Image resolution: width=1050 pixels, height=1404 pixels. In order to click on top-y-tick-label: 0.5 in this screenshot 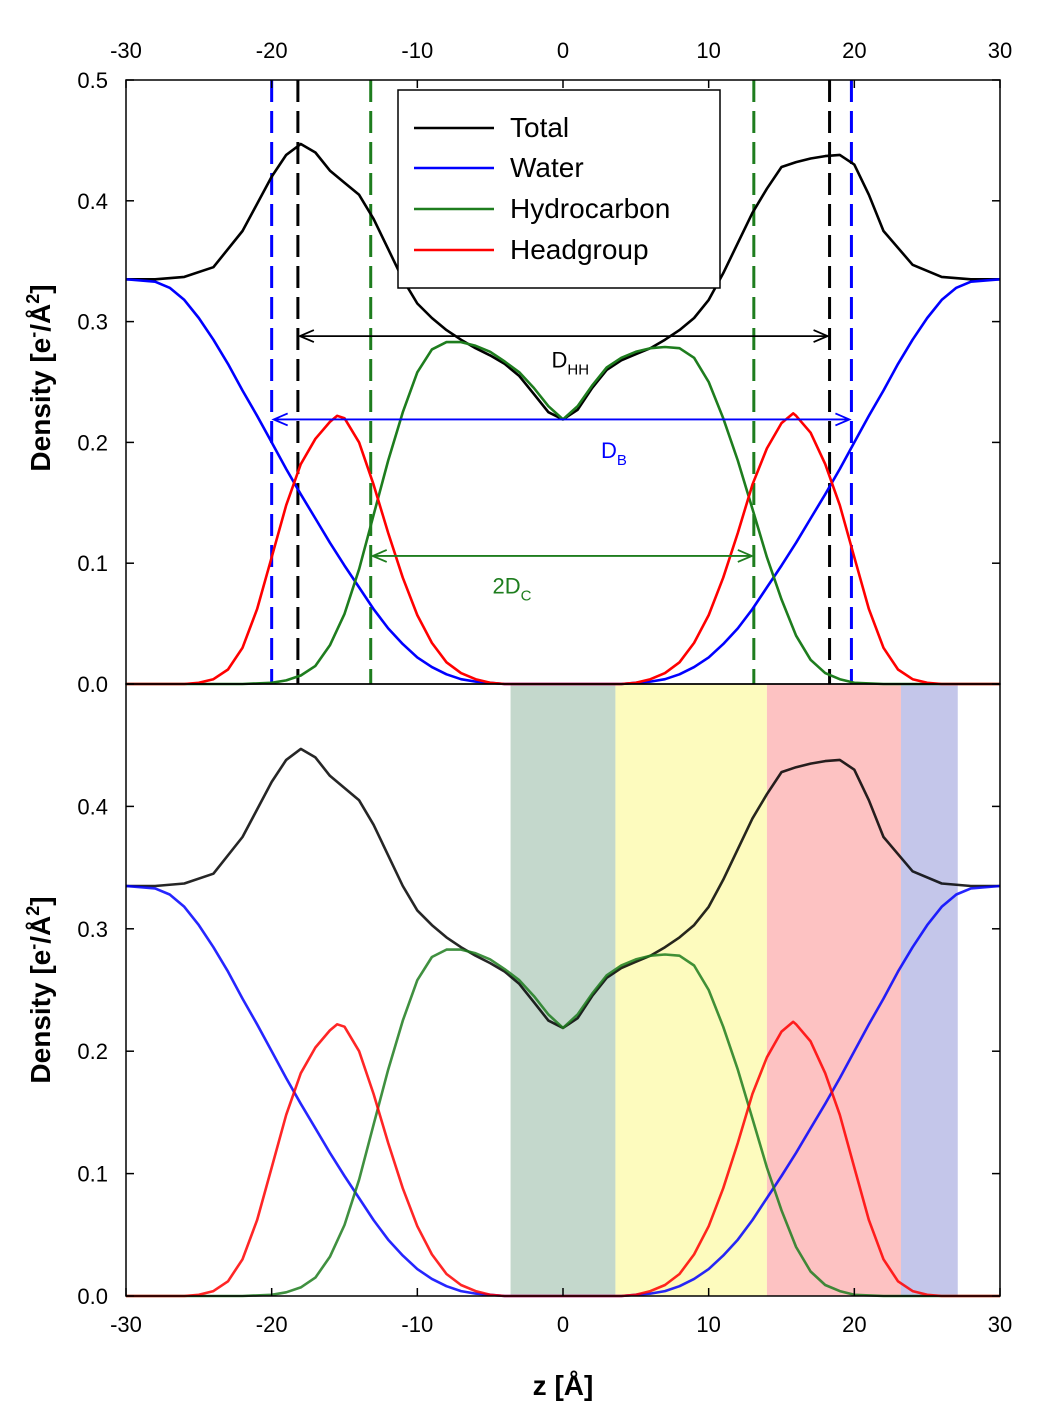, I will do `click(92, 80)`.